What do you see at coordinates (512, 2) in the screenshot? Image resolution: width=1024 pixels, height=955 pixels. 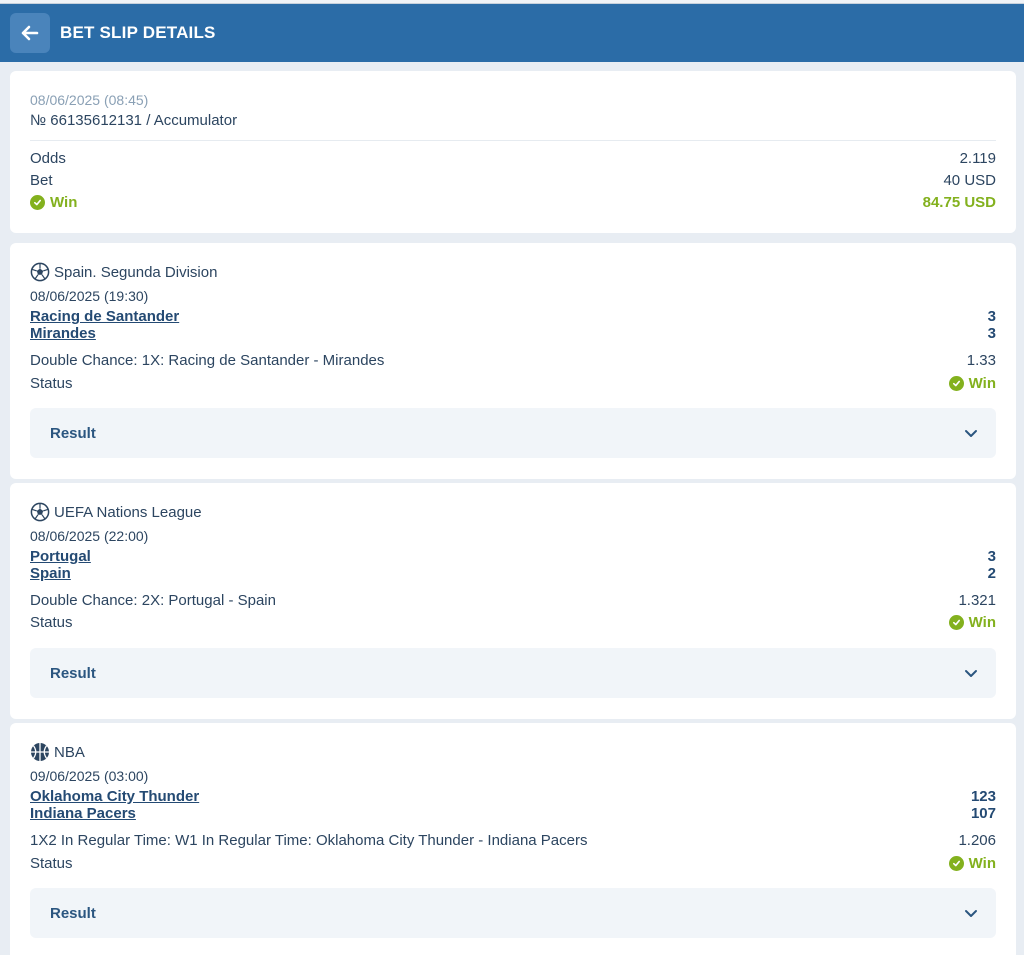 I see `top-border` at bounding box center [512, 2].